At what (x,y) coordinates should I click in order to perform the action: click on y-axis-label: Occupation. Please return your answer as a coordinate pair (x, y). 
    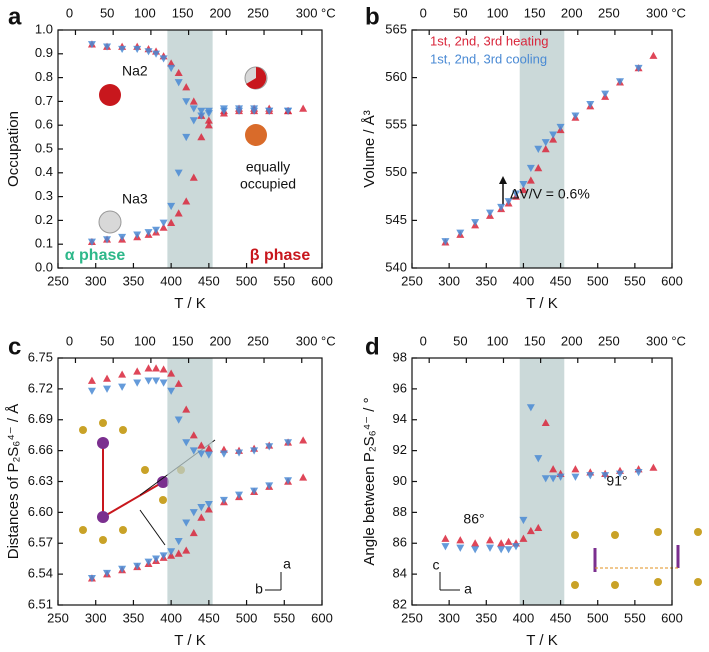
    Looking at the image, I should click on (13, 149).